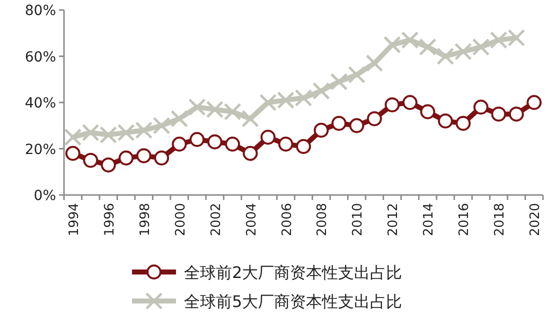  Describe the element at coordinates (429, 219) in the screenshot. I see `x-tick-label: 2014` at that location.